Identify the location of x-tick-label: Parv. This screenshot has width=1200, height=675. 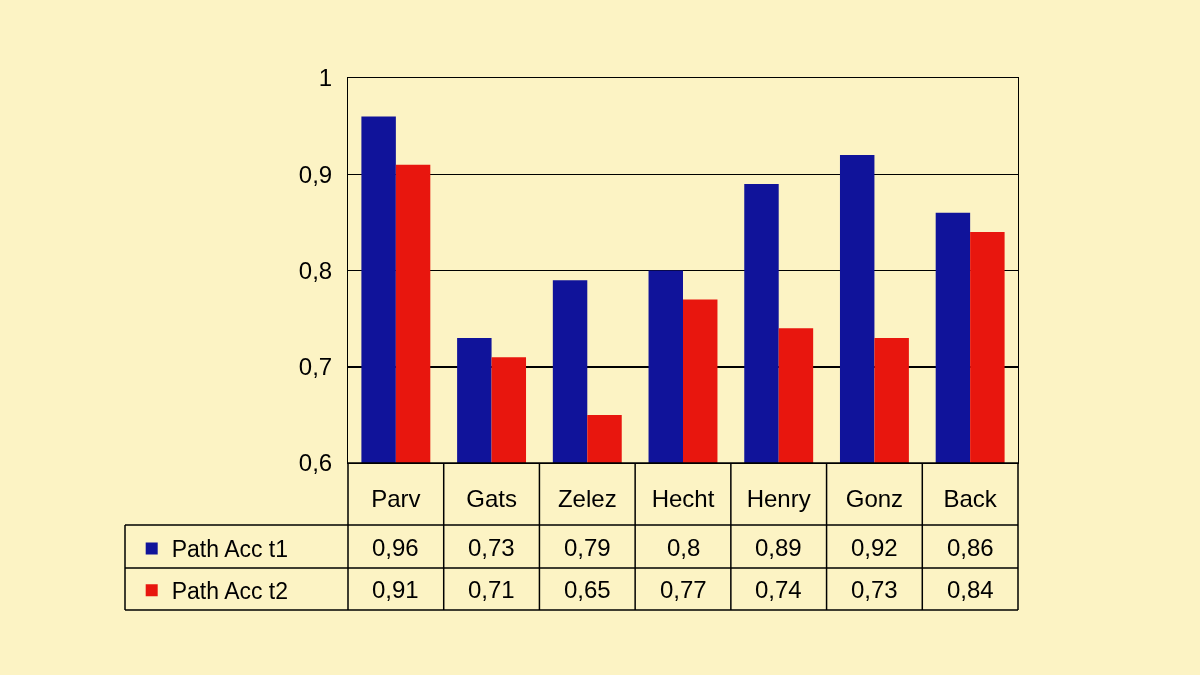
(396, 498).